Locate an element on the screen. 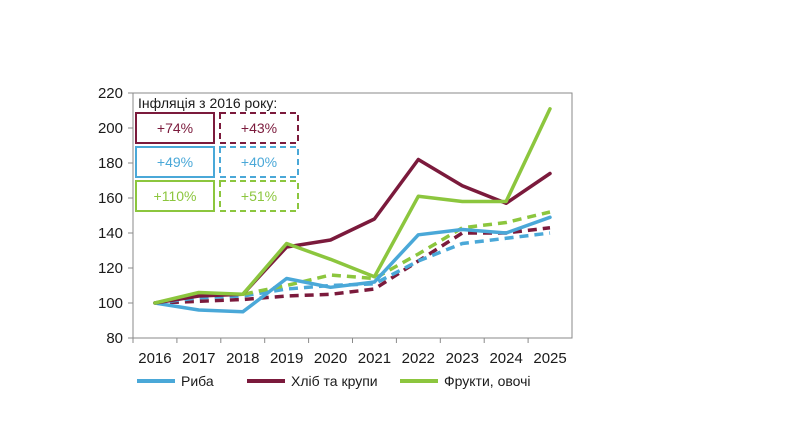  annotation-box-fish_solid is located at coordinates (175, 162).